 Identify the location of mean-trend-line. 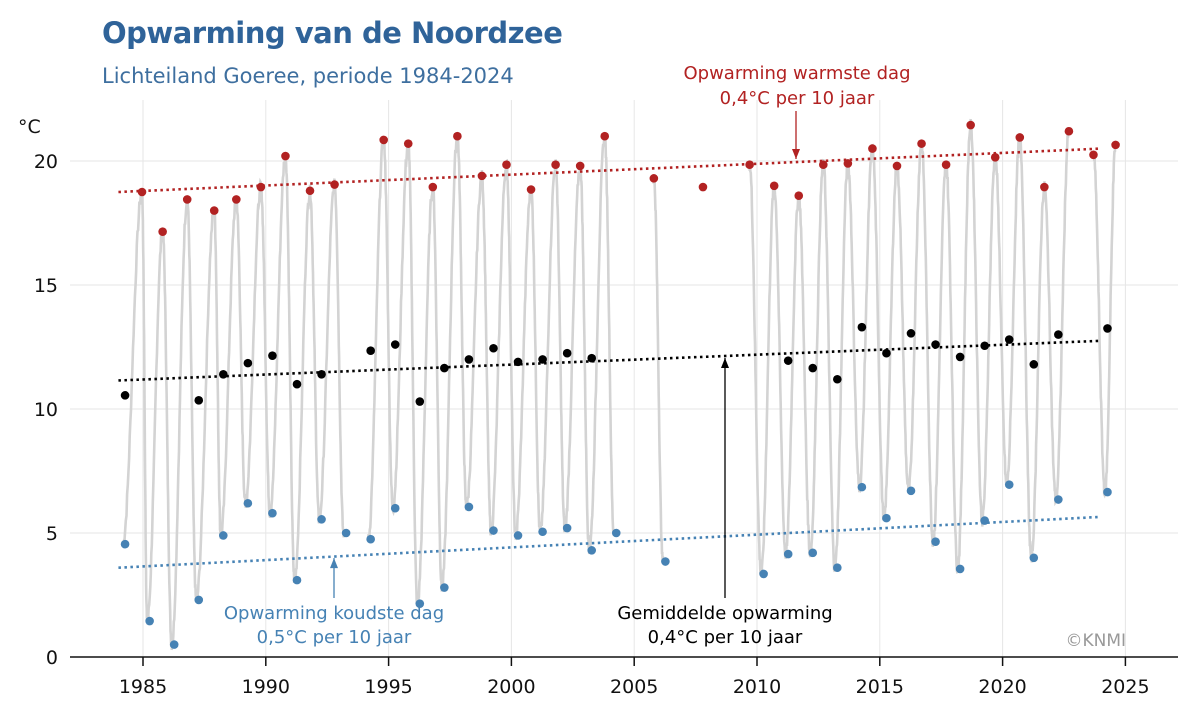
(609, 360).